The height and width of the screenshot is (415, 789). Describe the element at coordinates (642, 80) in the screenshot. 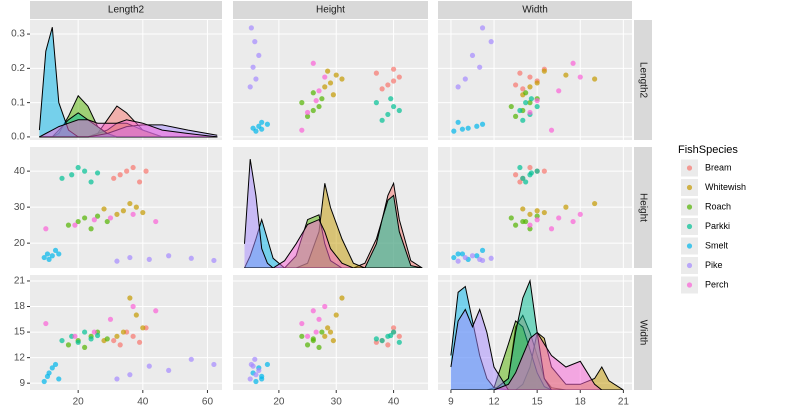

I see `strip-right-label: Length2` at that location.